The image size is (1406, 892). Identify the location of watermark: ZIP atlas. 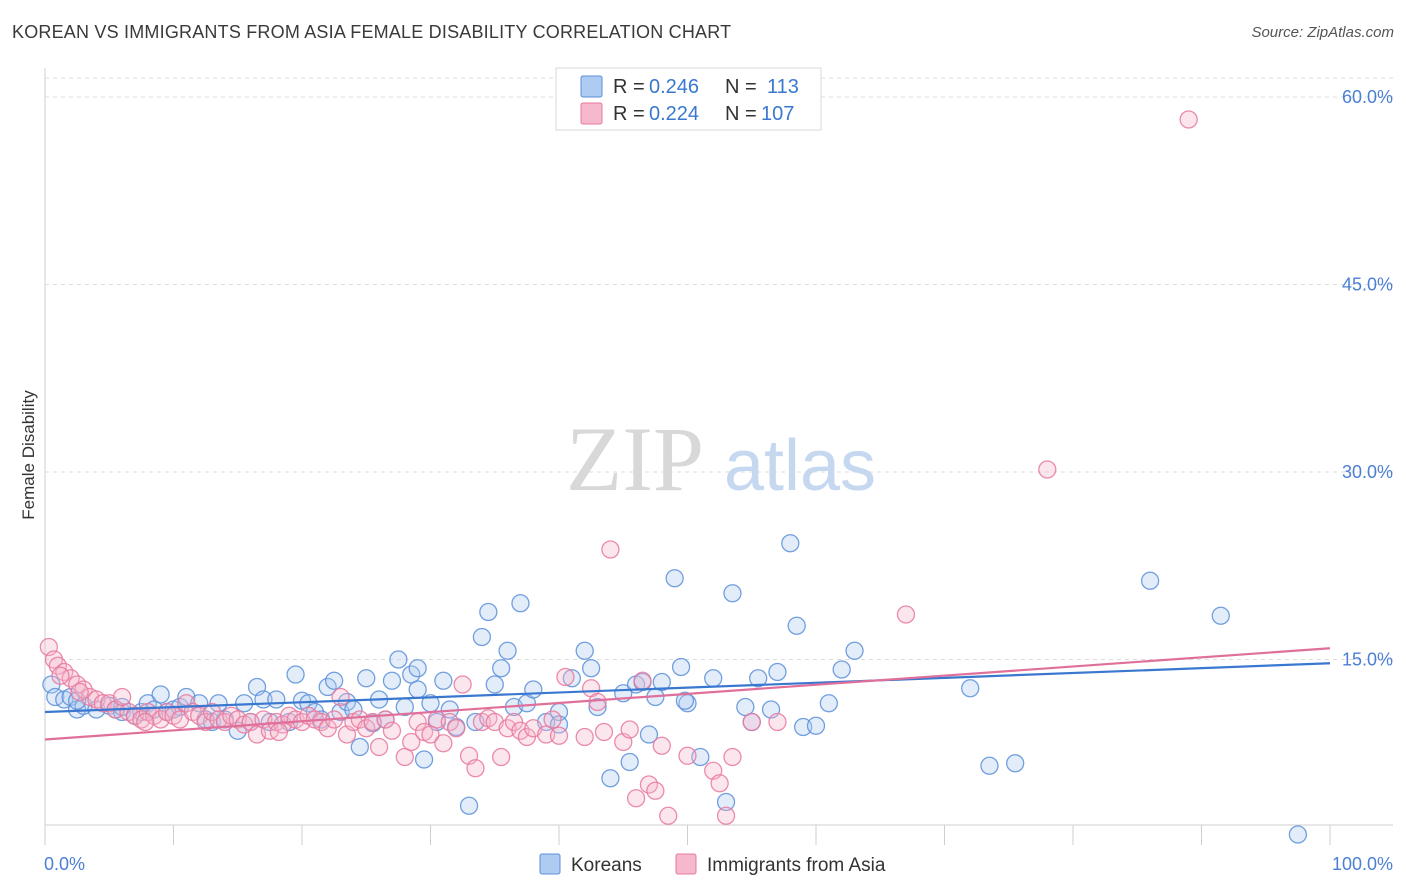
(721, 459).